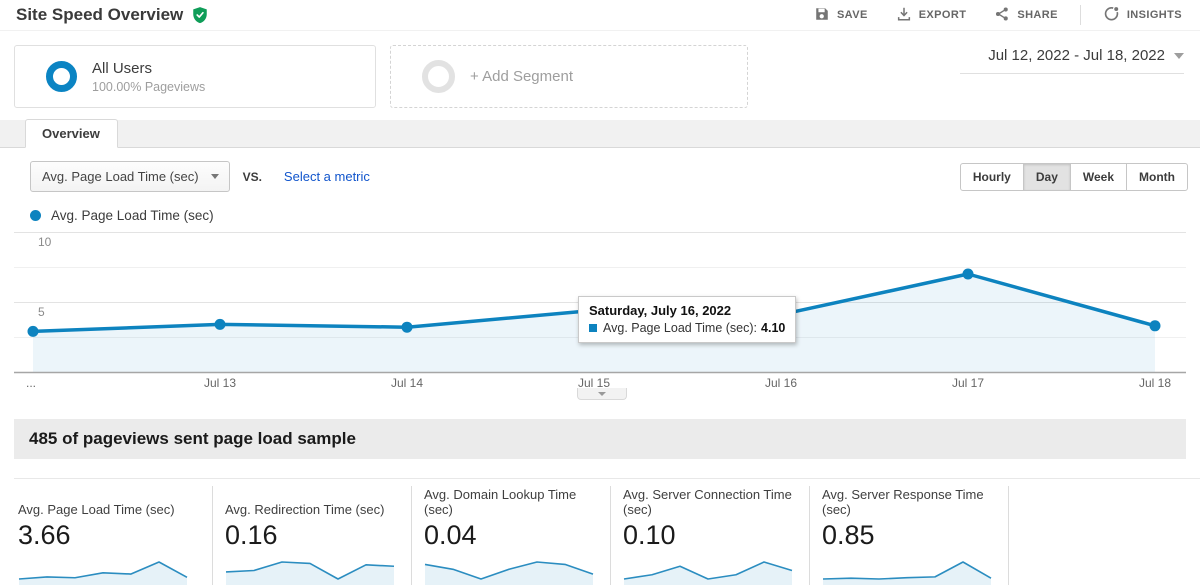  What do you see at coordinates (132, 215) in the screenshot?
I see `legend-label: Avg. Page Load Time (sec)` at bounding box center [132, 215].